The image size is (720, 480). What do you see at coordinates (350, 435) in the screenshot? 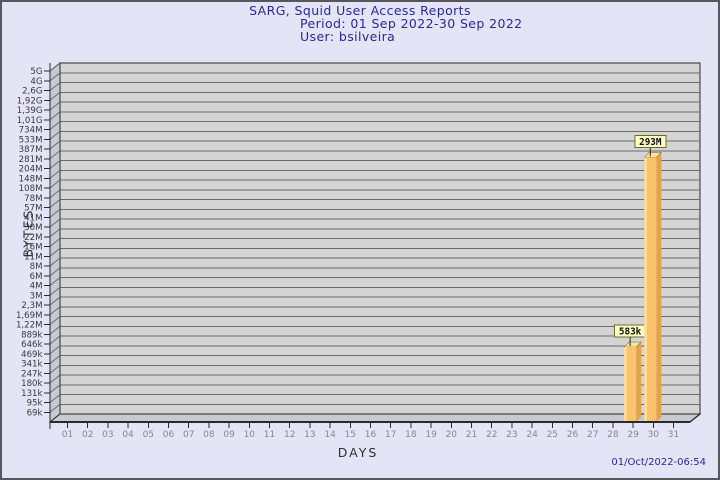
I see `x-tick-label: 15` at bounding box center [350, 435].